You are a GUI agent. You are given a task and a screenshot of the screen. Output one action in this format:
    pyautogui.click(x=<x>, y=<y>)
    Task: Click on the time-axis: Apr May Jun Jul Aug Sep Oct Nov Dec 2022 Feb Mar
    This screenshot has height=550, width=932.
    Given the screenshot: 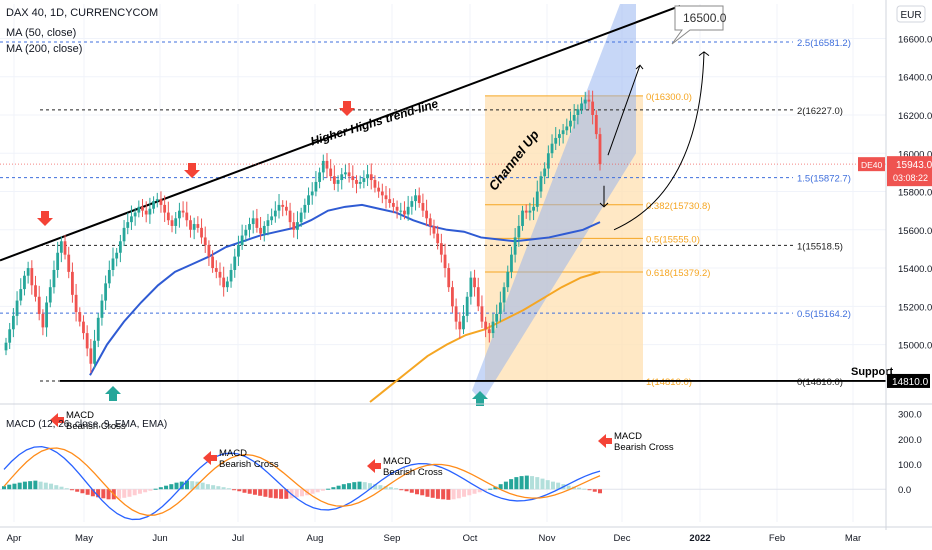 What is the action you would take?
    pyautogui.click(x=466, y=535)
    